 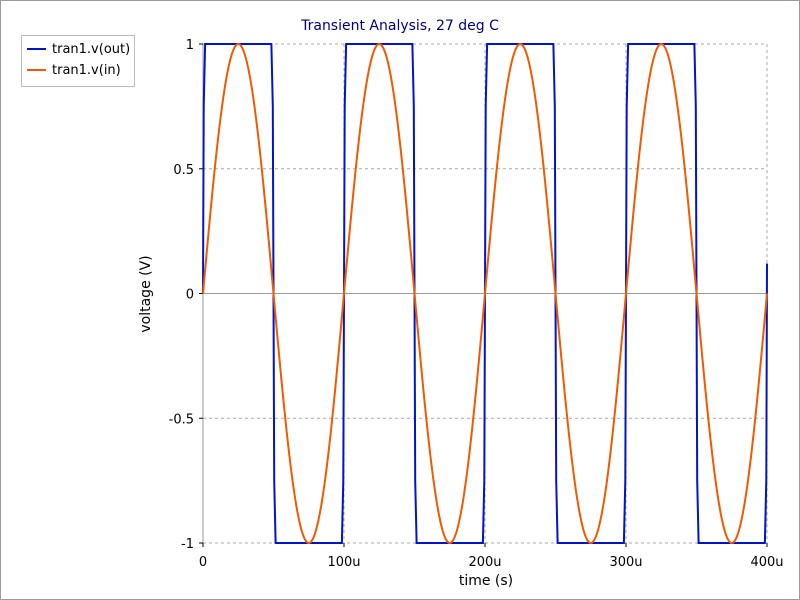 I want to click on y-tick-label: -0.5, so click(x=181, y=419).